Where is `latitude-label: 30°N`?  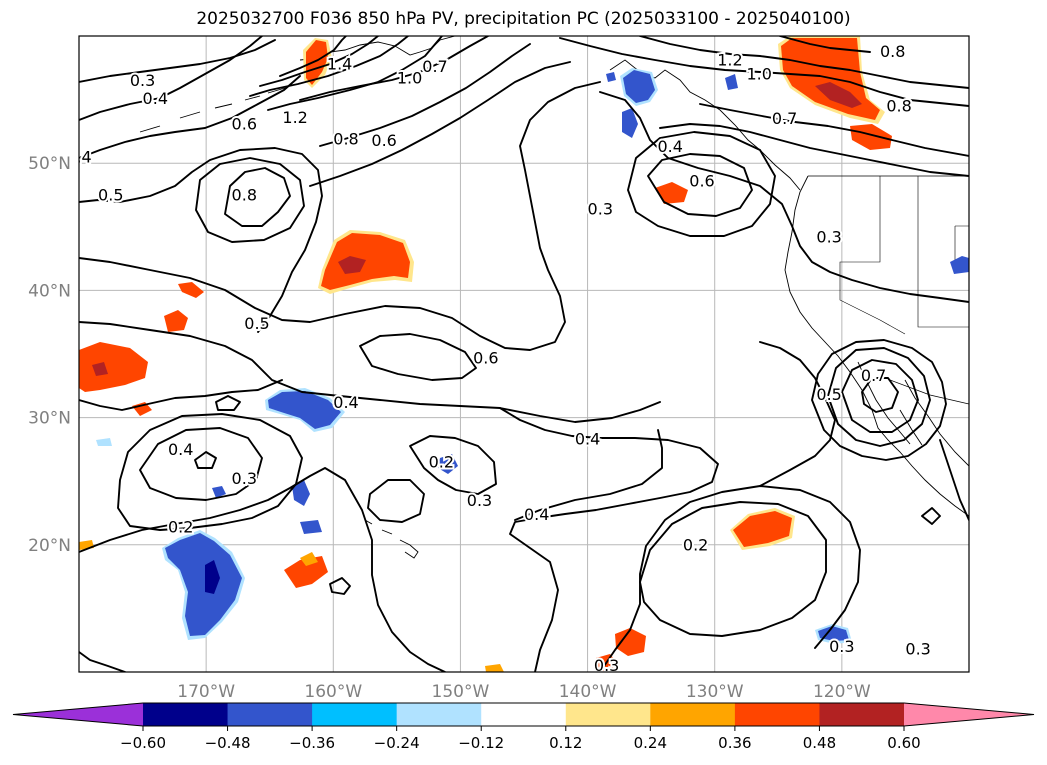 latitude-label: 30°N is located at coordinates (49, 419).